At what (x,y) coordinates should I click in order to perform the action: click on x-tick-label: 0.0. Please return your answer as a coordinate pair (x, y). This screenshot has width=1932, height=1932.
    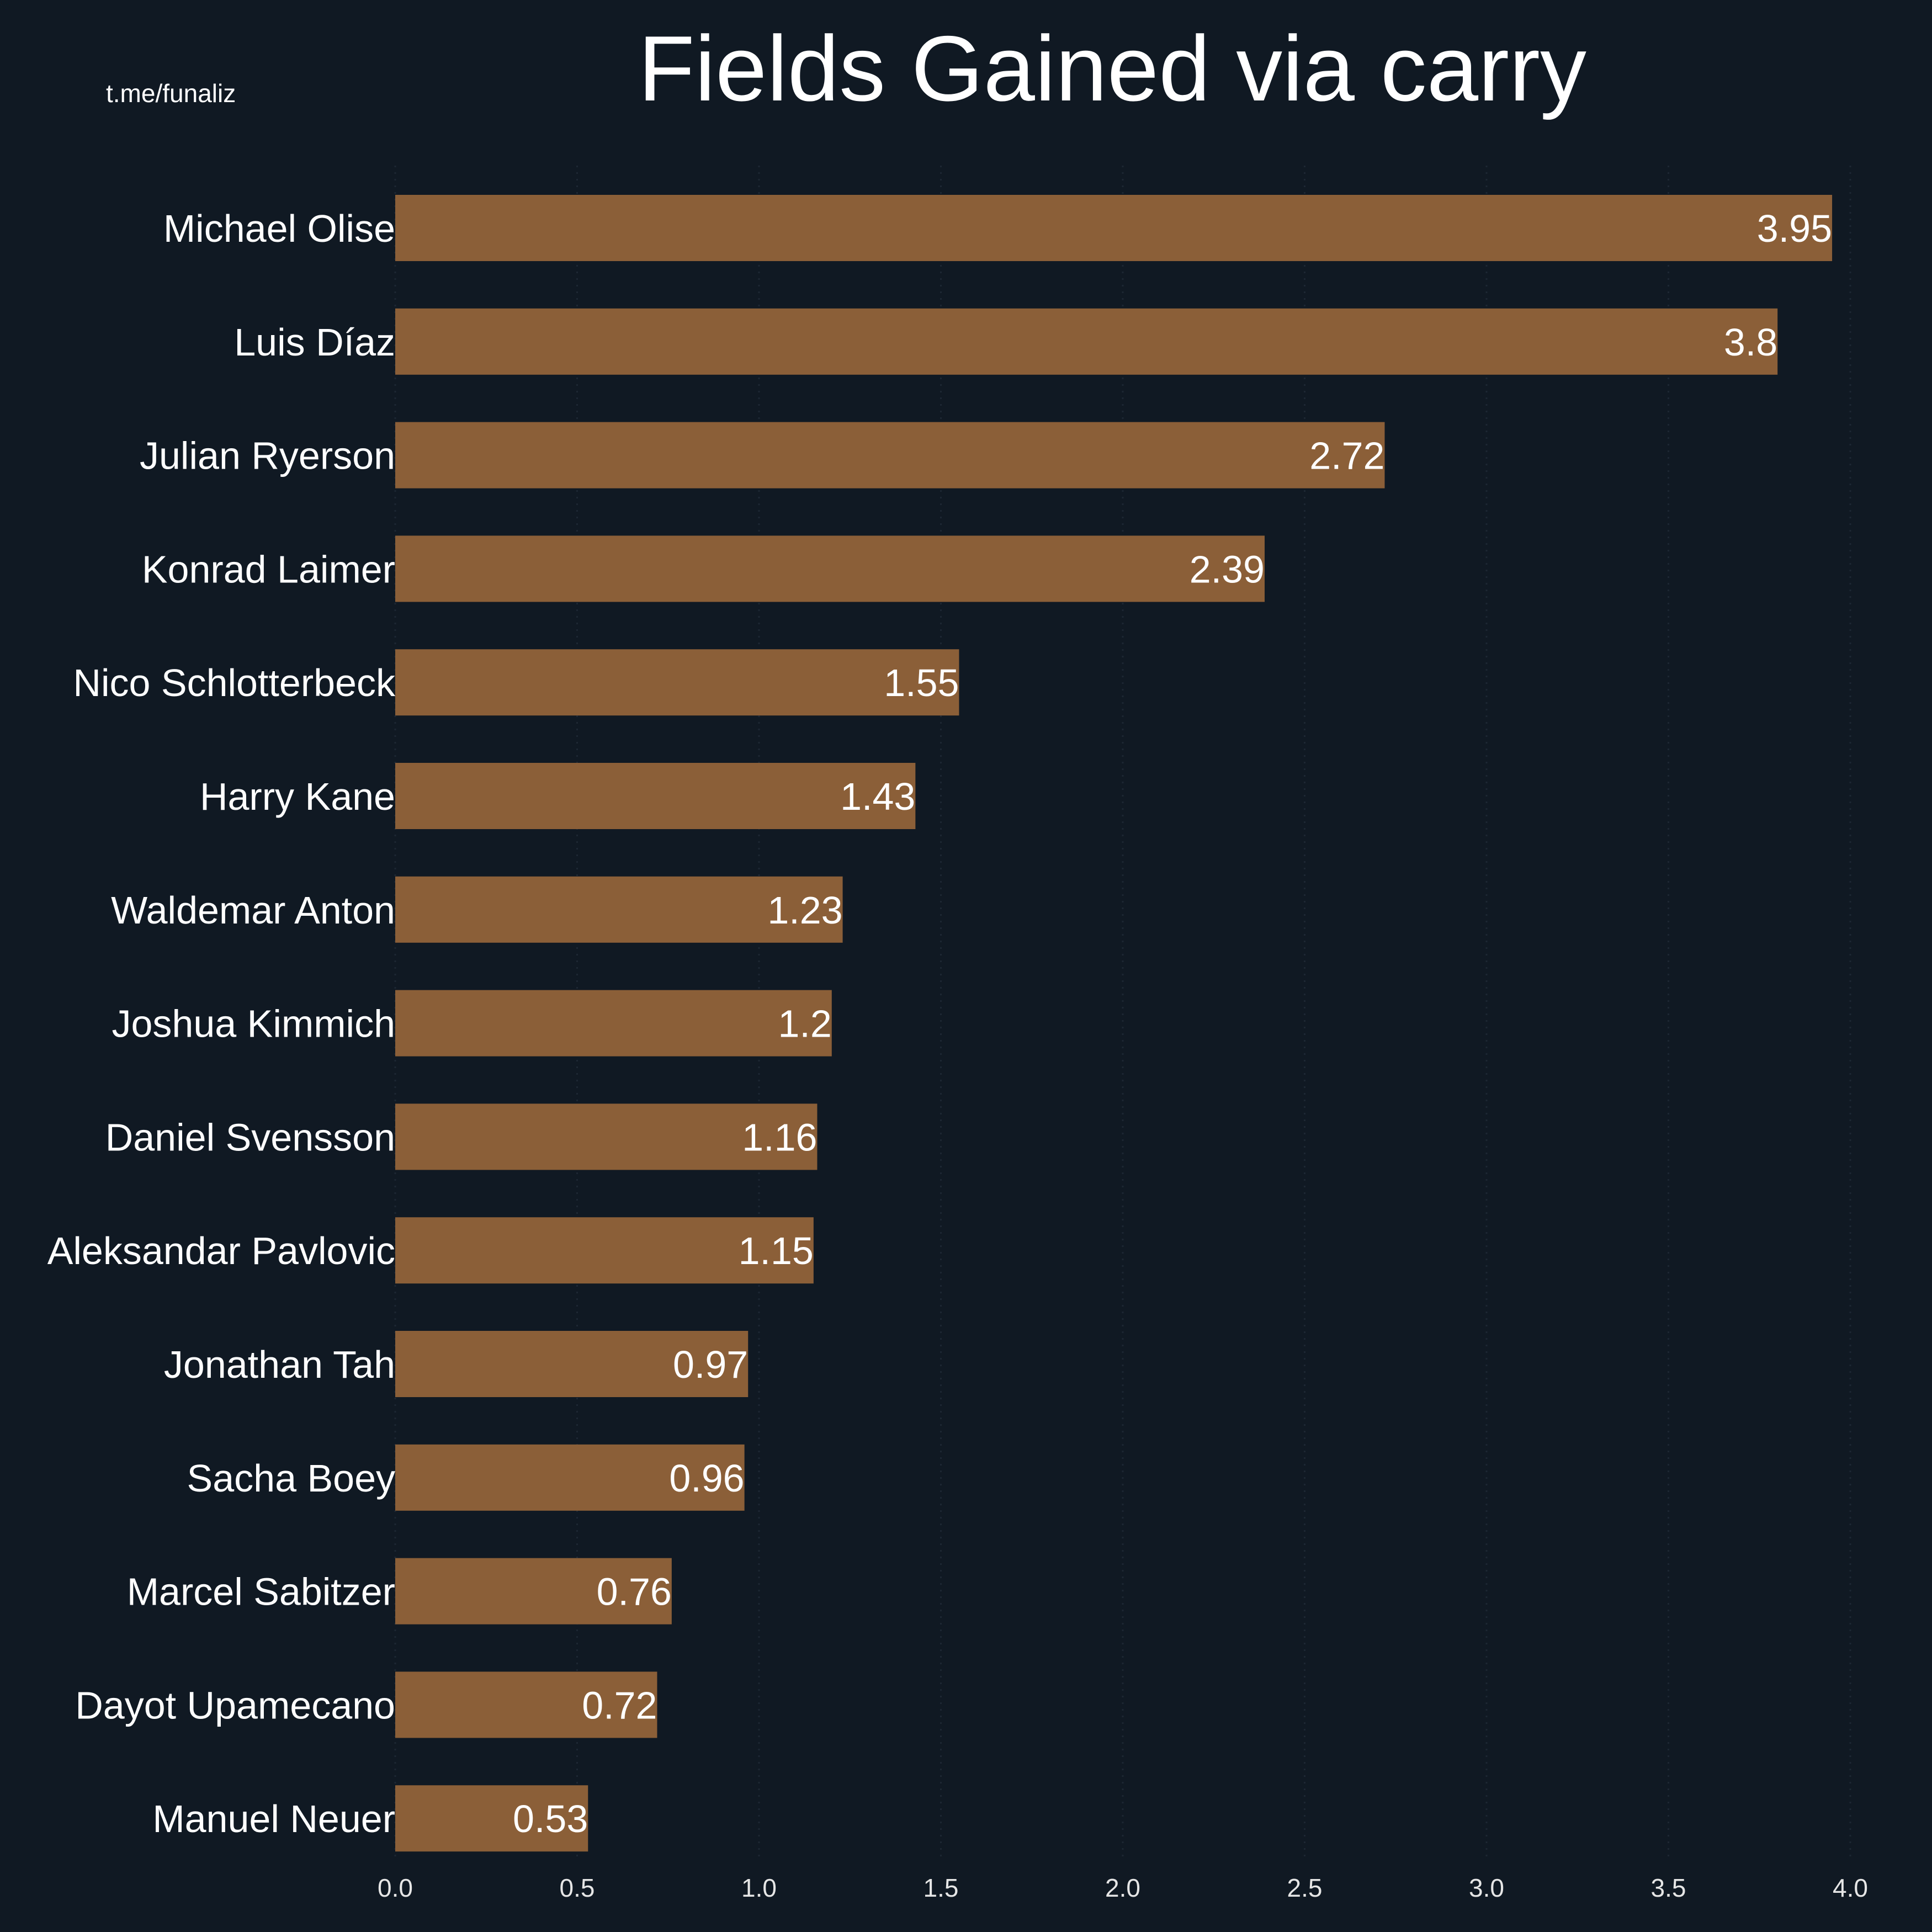
    Looking at the image, I should click on (396, 1888).